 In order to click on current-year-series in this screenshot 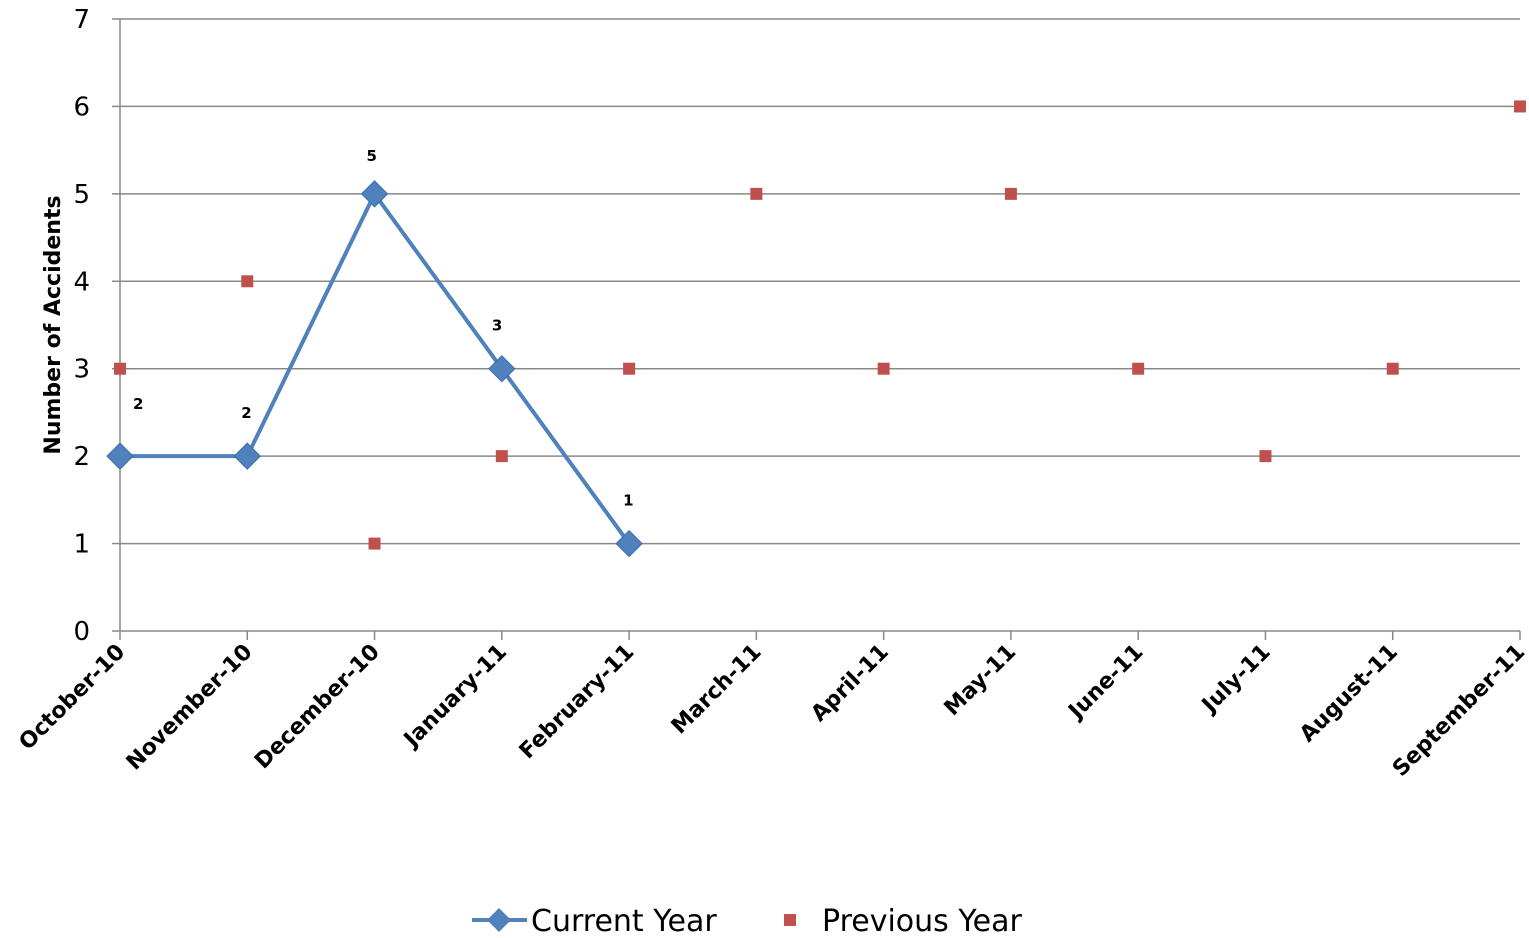, I will do `click(374, 369)`.